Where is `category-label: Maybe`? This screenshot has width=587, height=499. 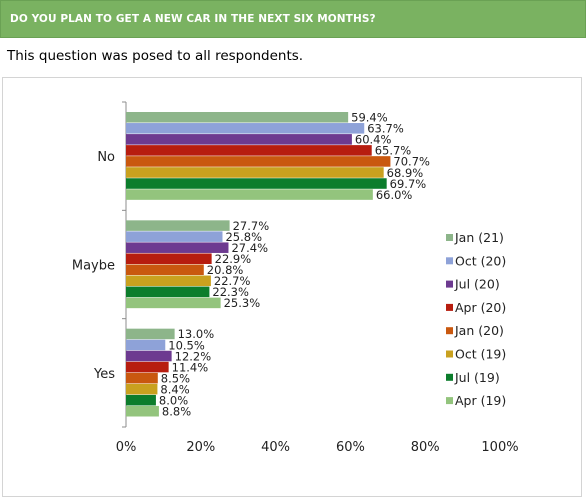 category-label: Maybe is located at coordinates (93, 266).